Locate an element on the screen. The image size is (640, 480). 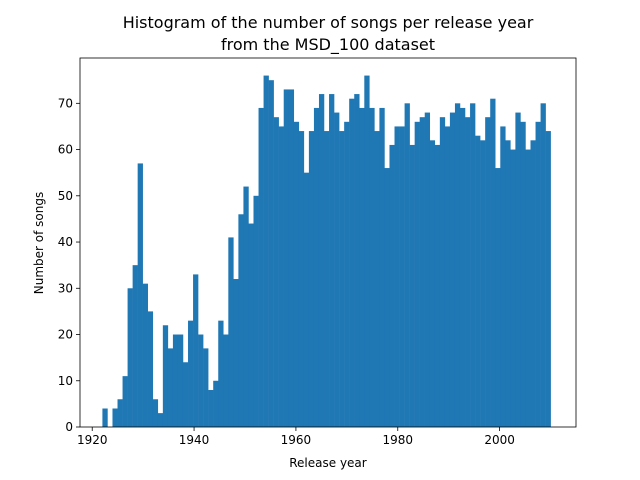
x-tick-label: 1960 is located at coordinates (296, 440).